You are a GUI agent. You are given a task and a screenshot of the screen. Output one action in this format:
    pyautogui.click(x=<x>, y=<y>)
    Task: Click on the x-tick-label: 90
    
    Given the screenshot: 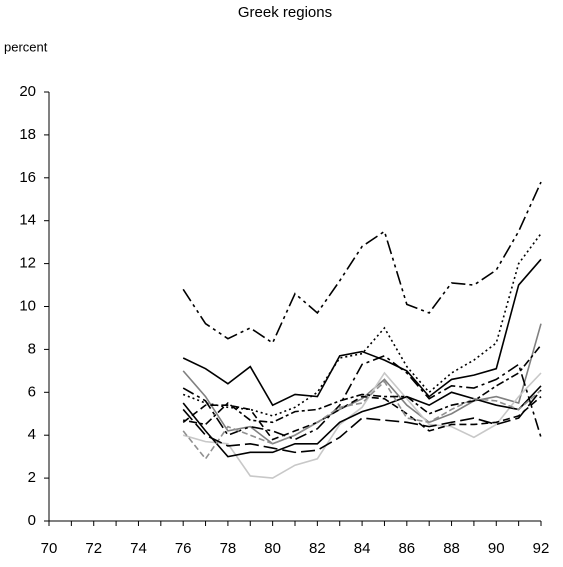 What is the action you would take?
    pyautogui.click(x=496, y=548)
    